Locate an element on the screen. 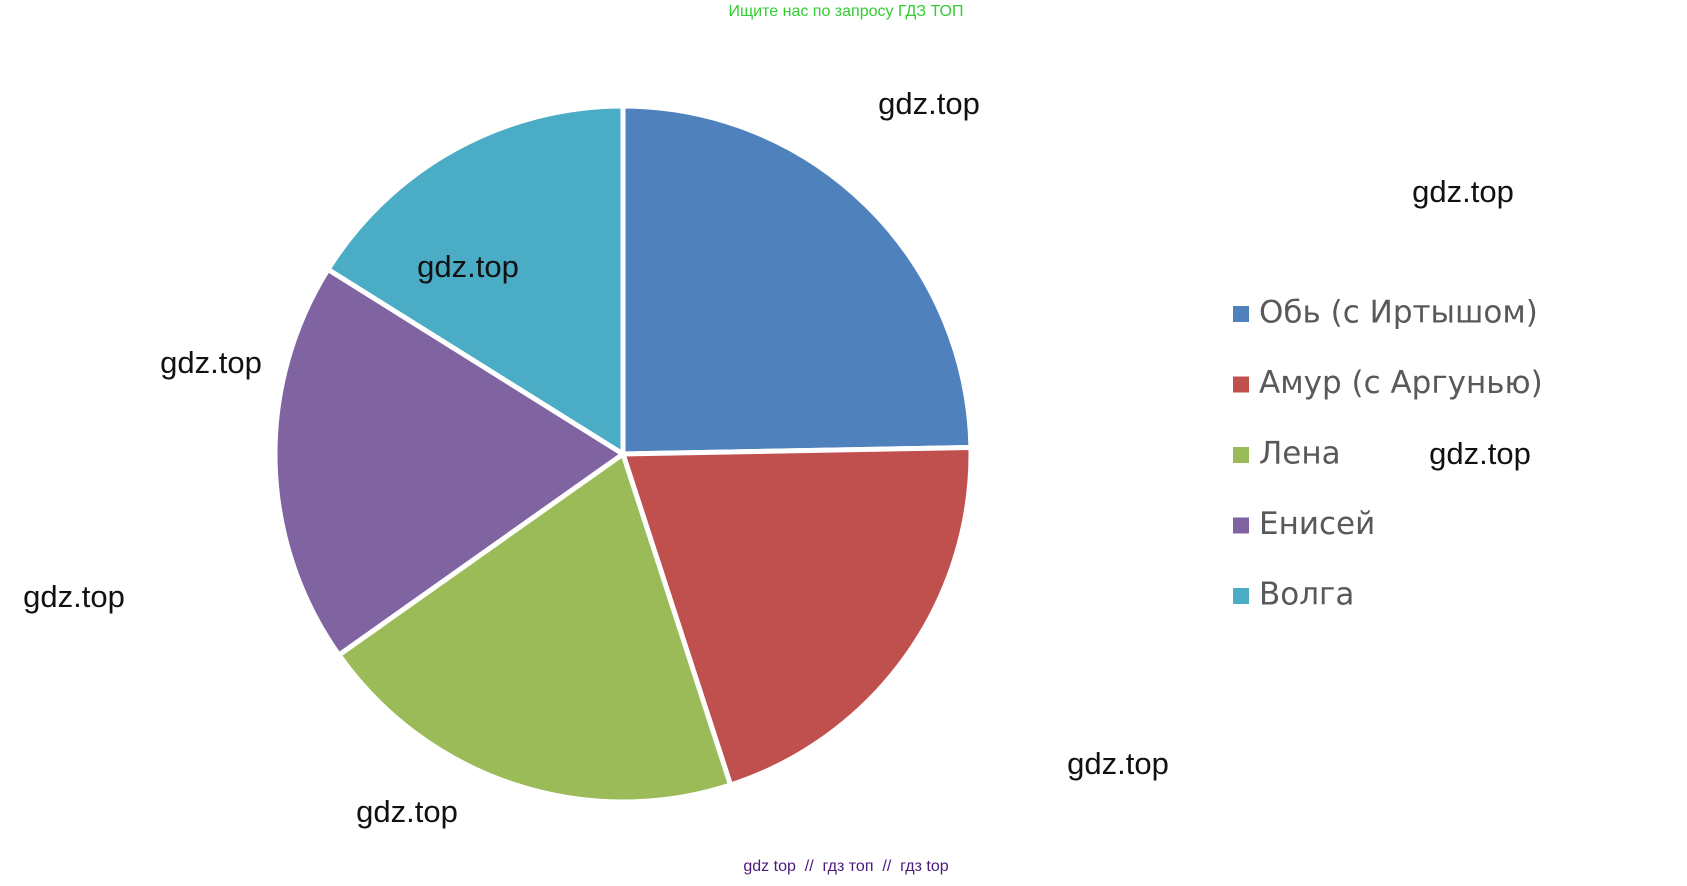  legend-label: Амур (с Аргунью) is located at coordinates (1401, 383).